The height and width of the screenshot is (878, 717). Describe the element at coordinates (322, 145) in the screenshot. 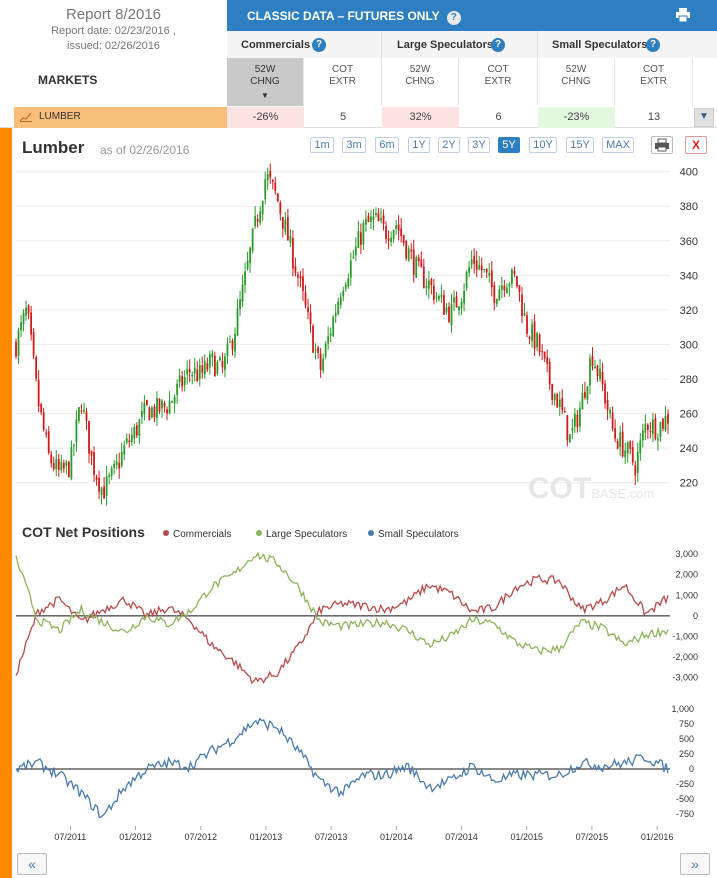

I see `range-1m: 1m` at that location.